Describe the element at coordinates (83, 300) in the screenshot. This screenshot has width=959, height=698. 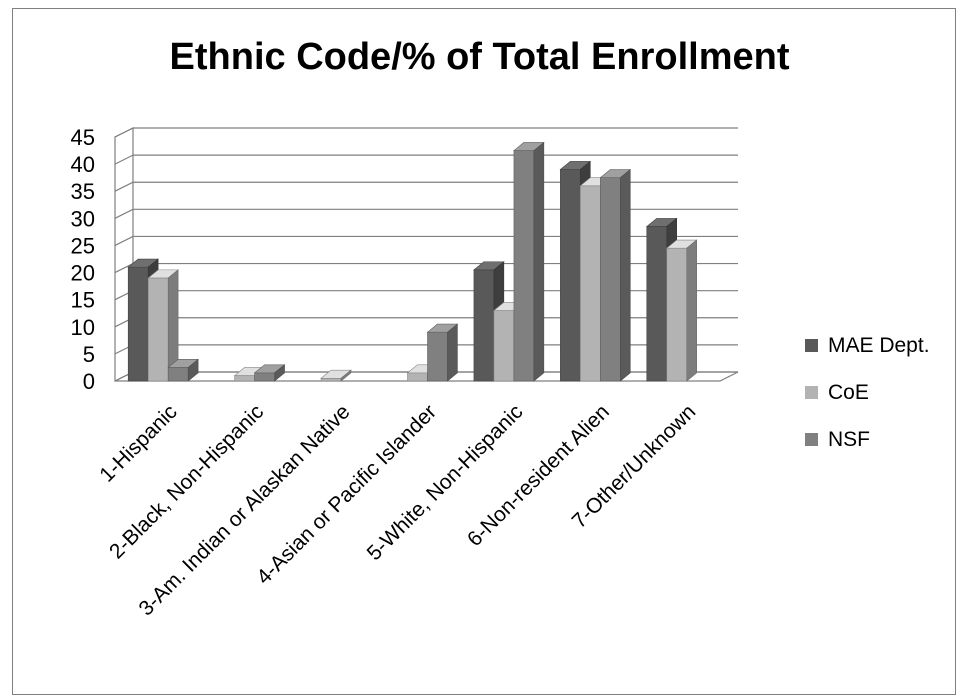
I see `y-tick-label: 15` at that location.